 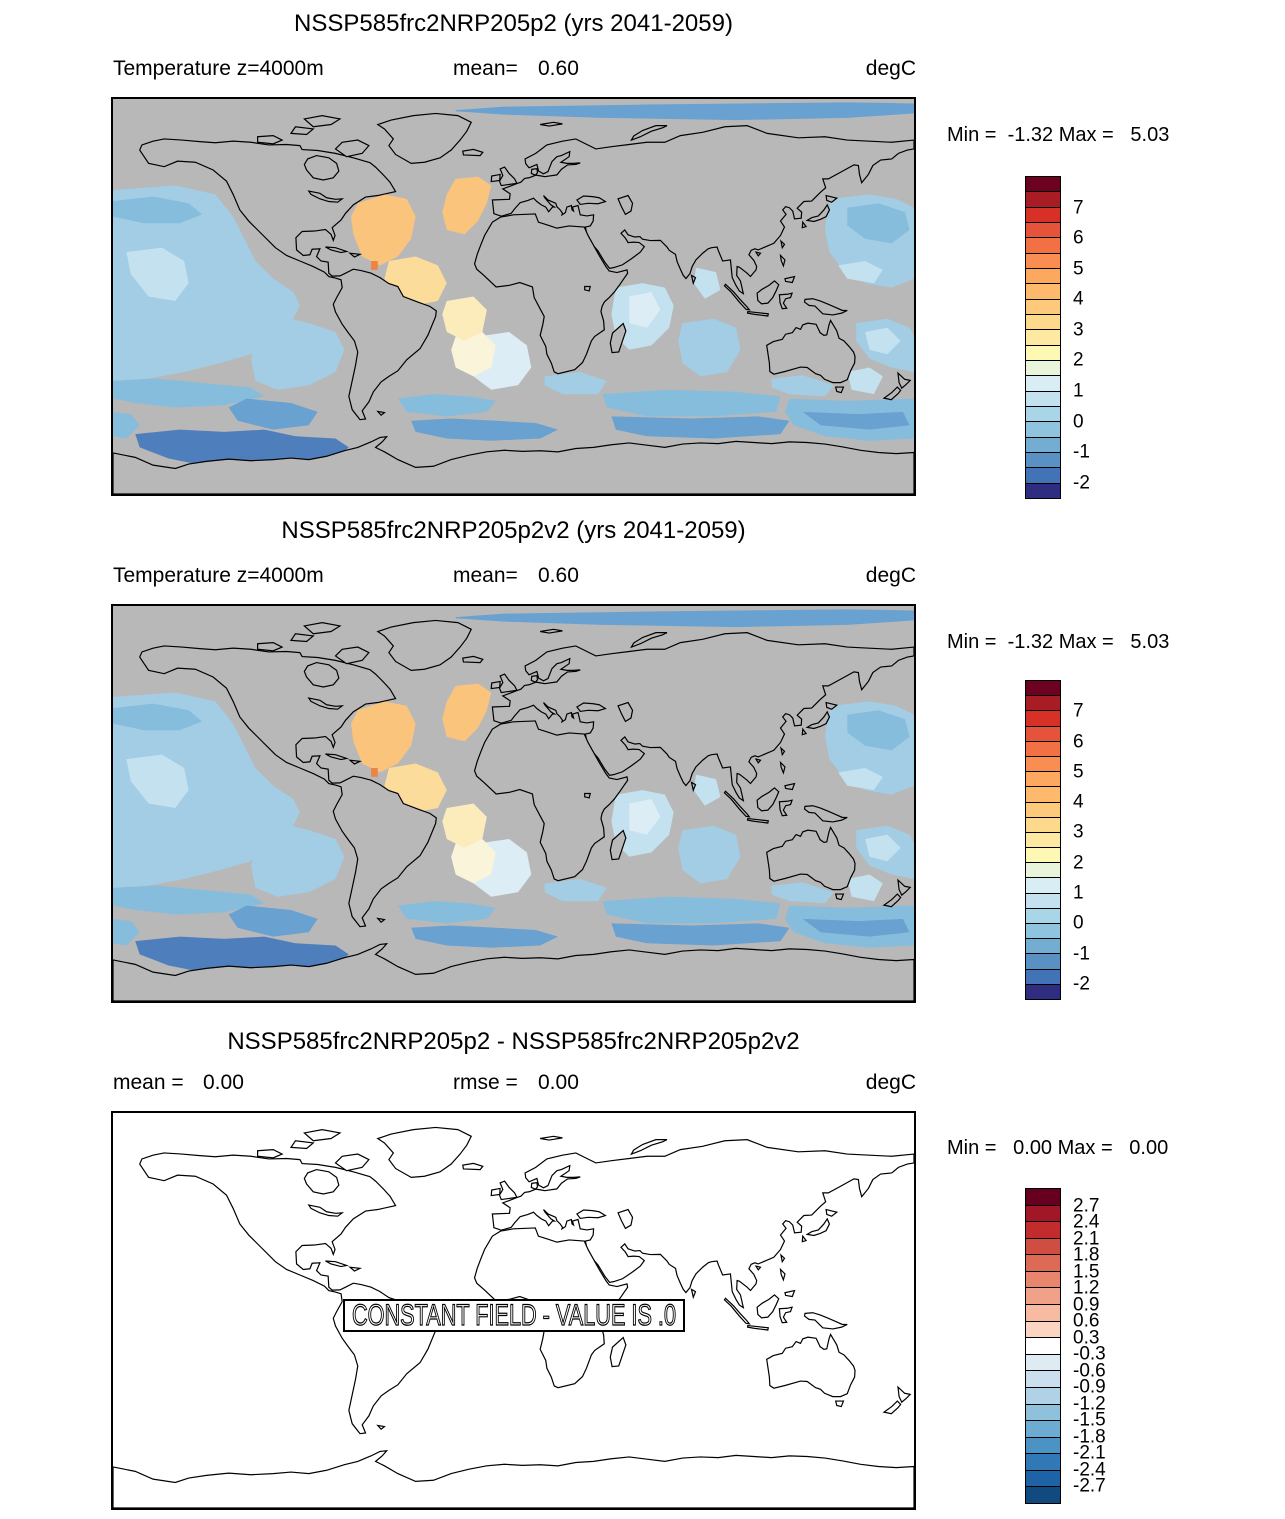 What do you see at coordinates (1058, 1148) in the screenshot?
I see `panel3-minmax: Min = 0.00 Max = 0.00` at bounding box center [1058, 1148].